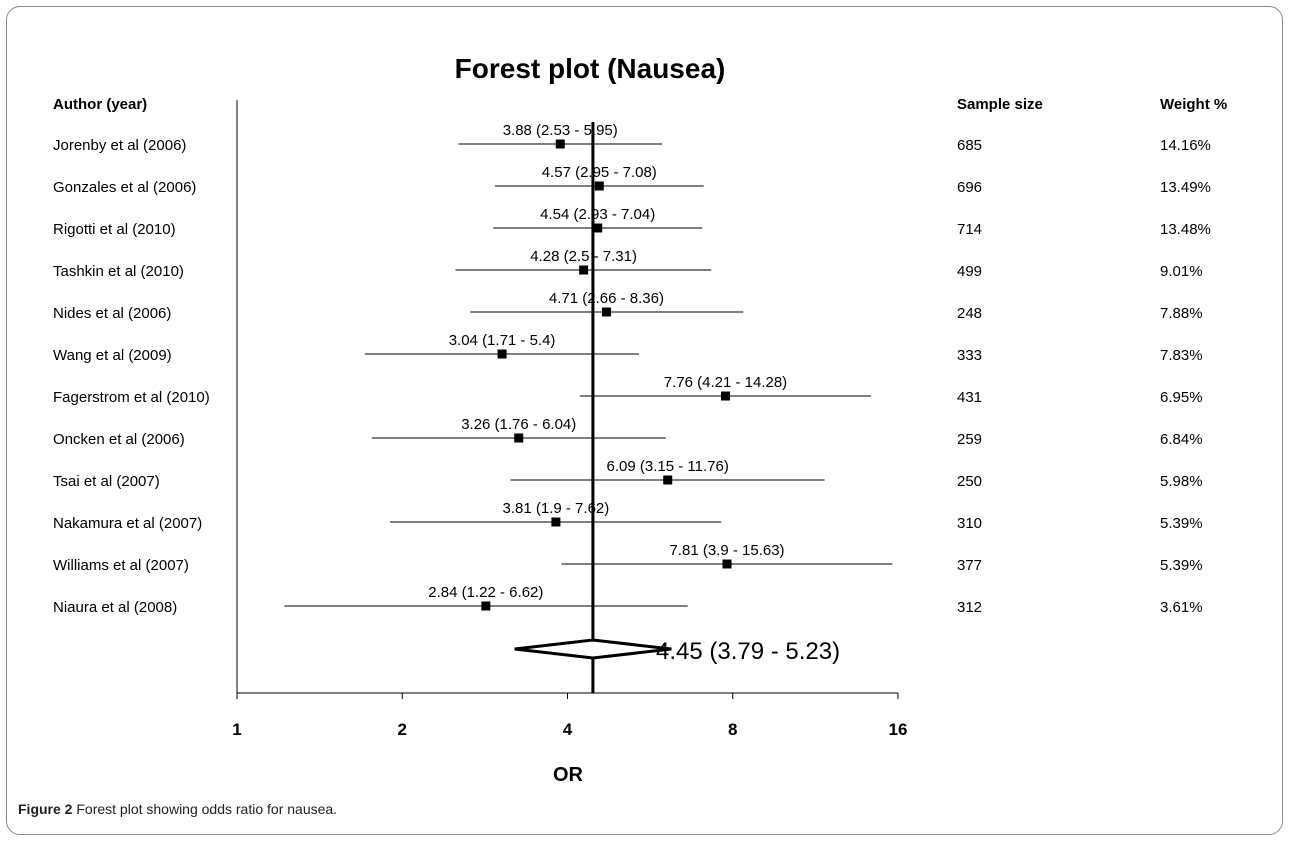 Image resolution: width=1289 pixels, height=841 pixels. Describe the element at coordinates (100, 104) in the screenshot. I see `column-header-author: Author (year)` at that location.